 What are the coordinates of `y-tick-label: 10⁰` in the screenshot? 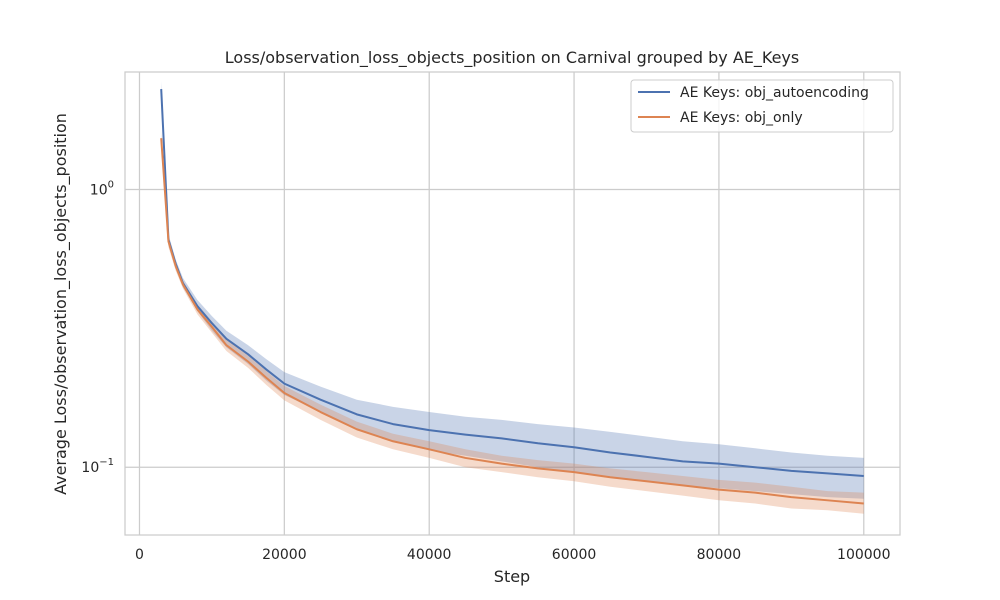 It's located at (102, 189).